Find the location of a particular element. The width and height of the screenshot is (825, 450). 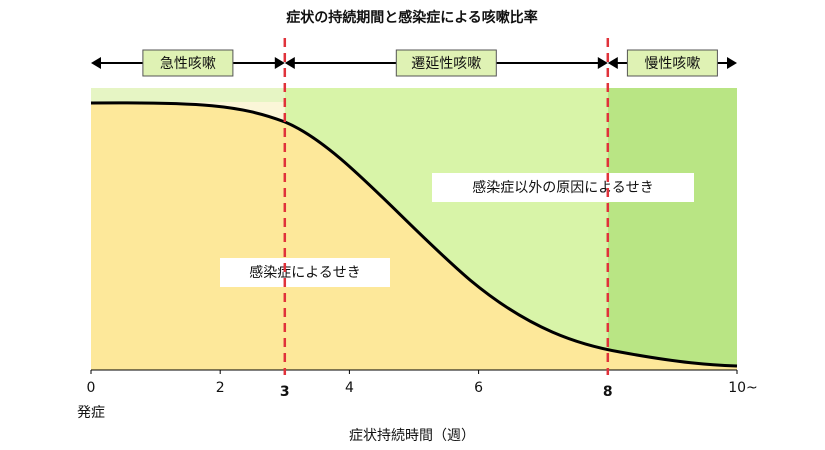

origin-label: 発症 is located at coordinates (91, 413).